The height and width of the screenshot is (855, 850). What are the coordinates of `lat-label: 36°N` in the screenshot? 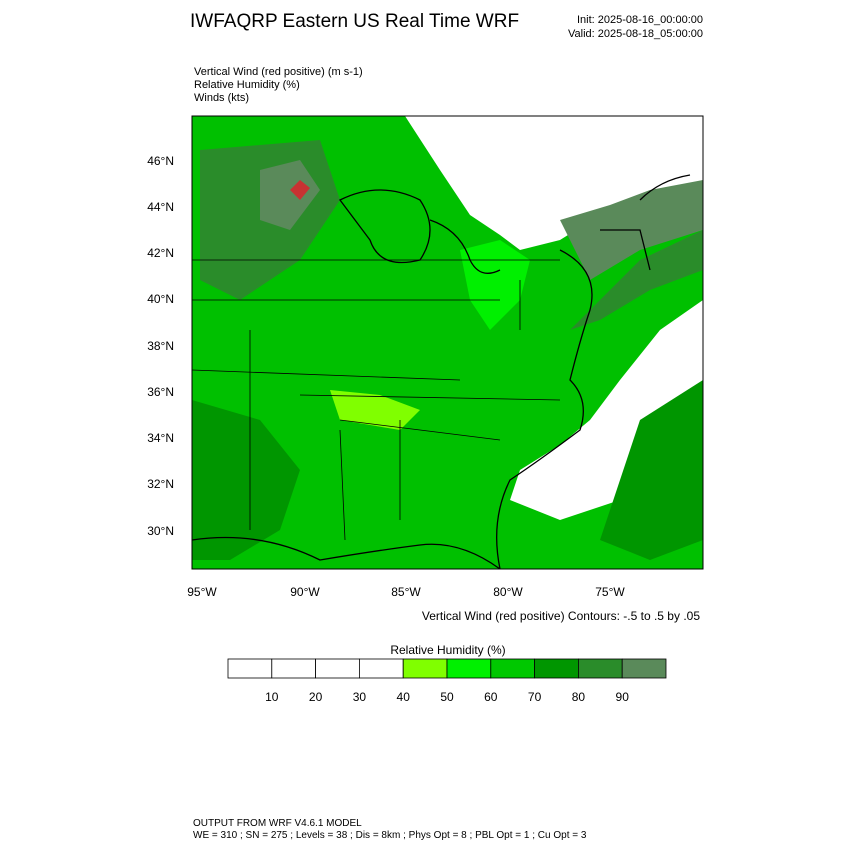 It's located at (160, 392).